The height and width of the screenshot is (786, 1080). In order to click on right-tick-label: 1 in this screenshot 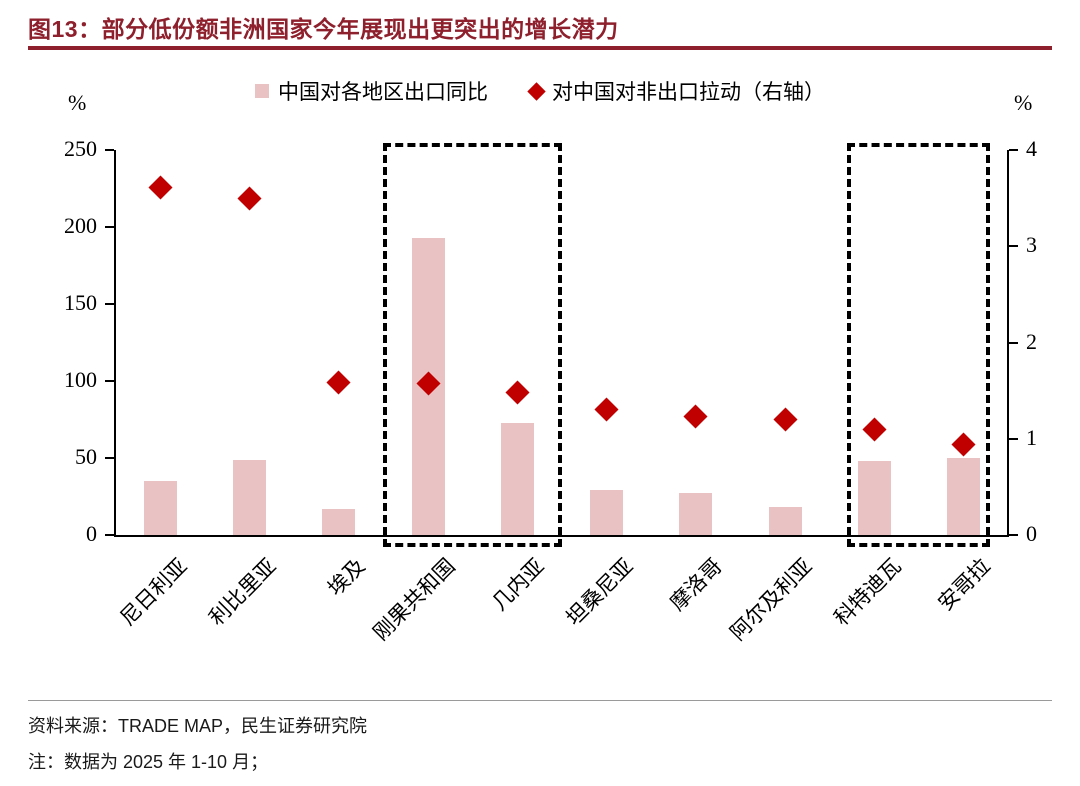, I will do `click(1031, 437)`.